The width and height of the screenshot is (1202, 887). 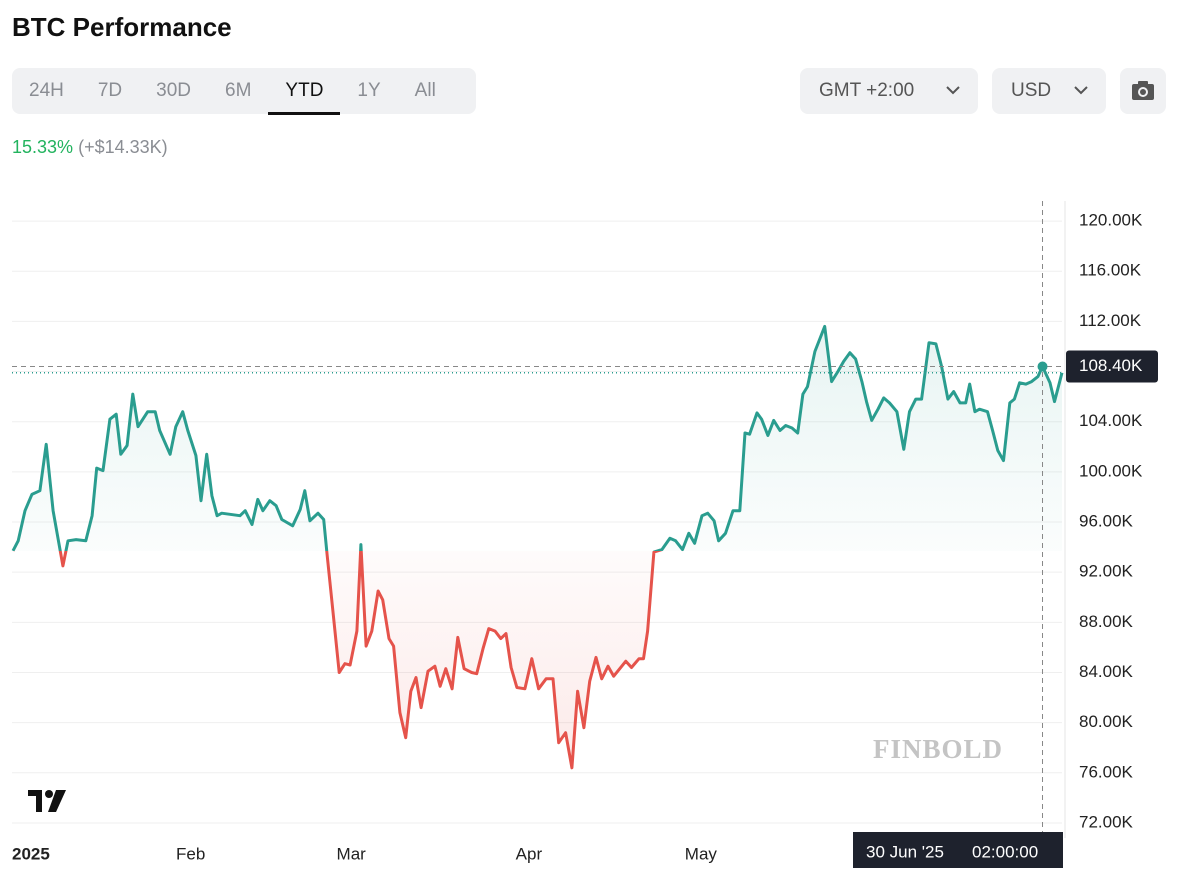 What do you see at coordinates (47, 801) in the screenshot?
I see `tradingview-logo` at bounding box center [47, 801].